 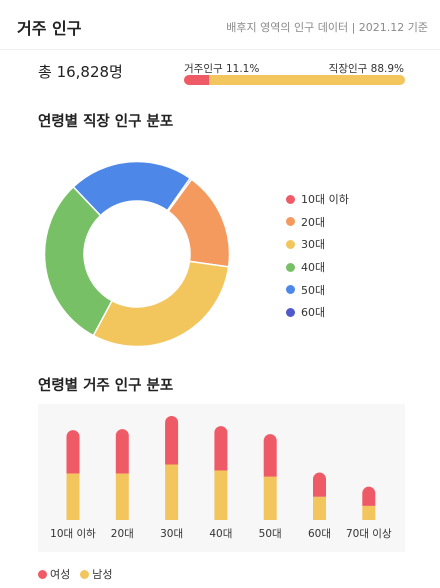 I want to click on resident-ratio-label: 거주인구 11.1%, so click(x=222, y=69).